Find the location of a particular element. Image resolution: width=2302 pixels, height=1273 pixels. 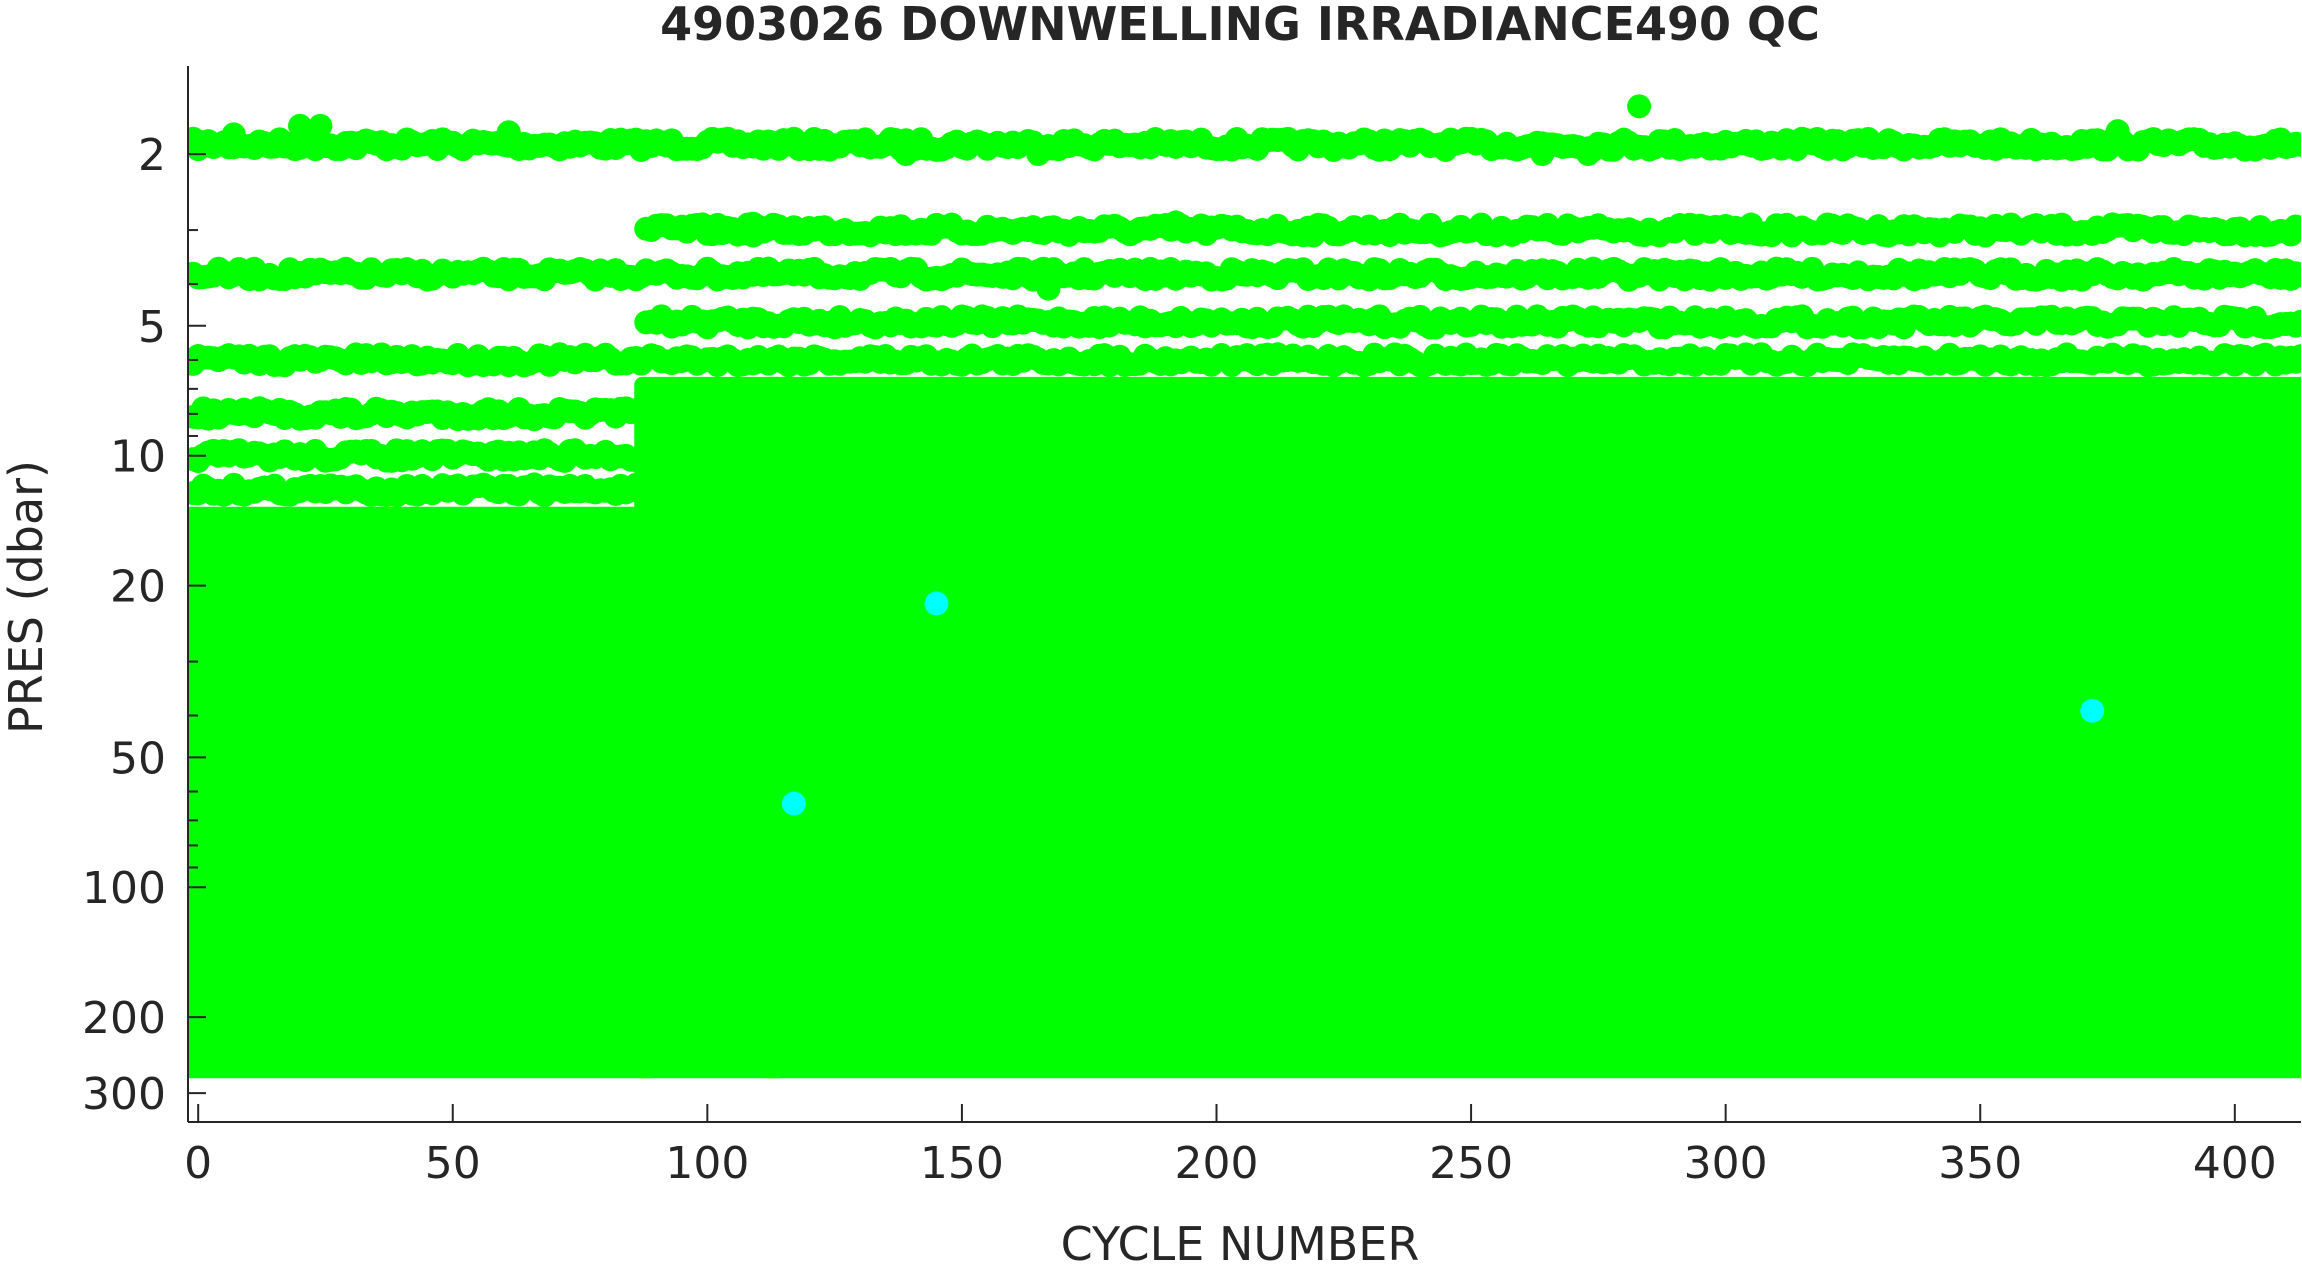

y-axis-label: PRES (dbar) is located at coordinates (26, 597).